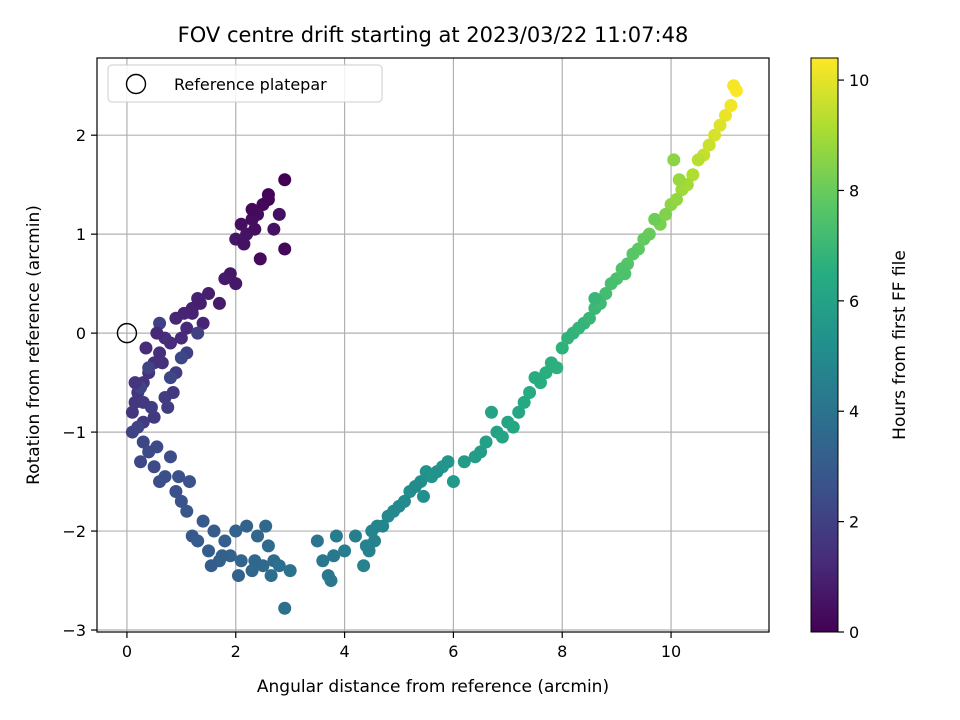 The height and width of the screenshot is (720, 960). Describe the element at coordinates (79, 383) in the screenshot. I see `y-axis-ticks: −3 −2 −1 0 1 2` at that location.